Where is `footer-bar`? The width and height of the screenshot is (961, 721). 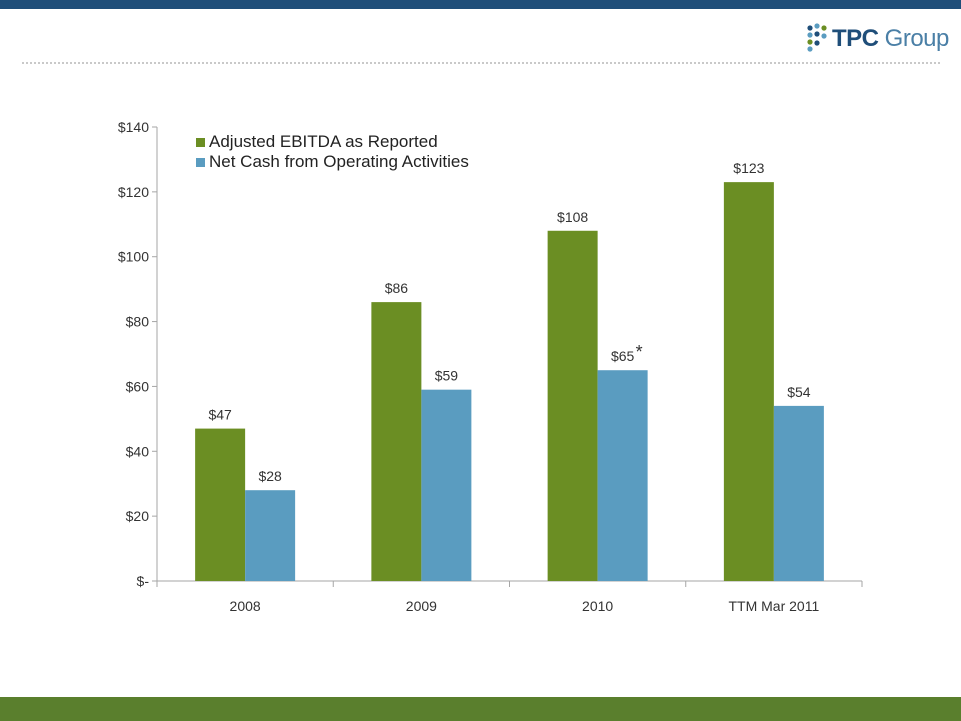 footer-bar is located at coordinates (480, 709).